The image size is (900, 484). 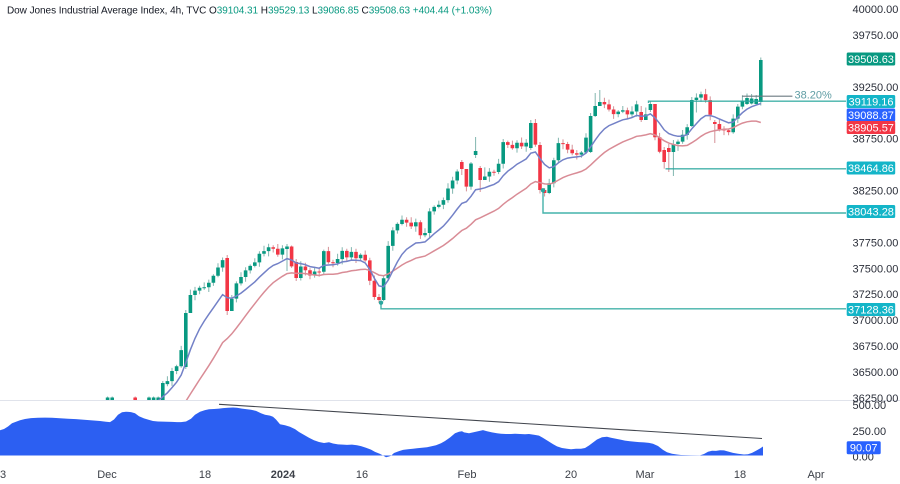 What do you see at coordinates (870, 103) in the screenshot?
I see `svg-text: 39119.16` at bounding box center [870, 103].